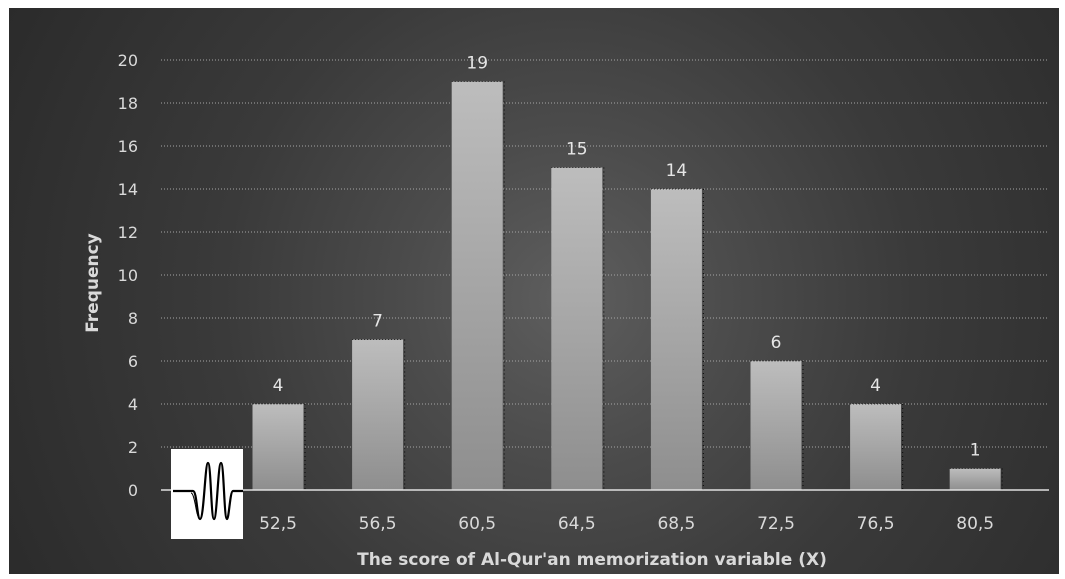 The height and width of the screenshot is (579, 1065). I want to click on data-label: 19, so click(477, 64).